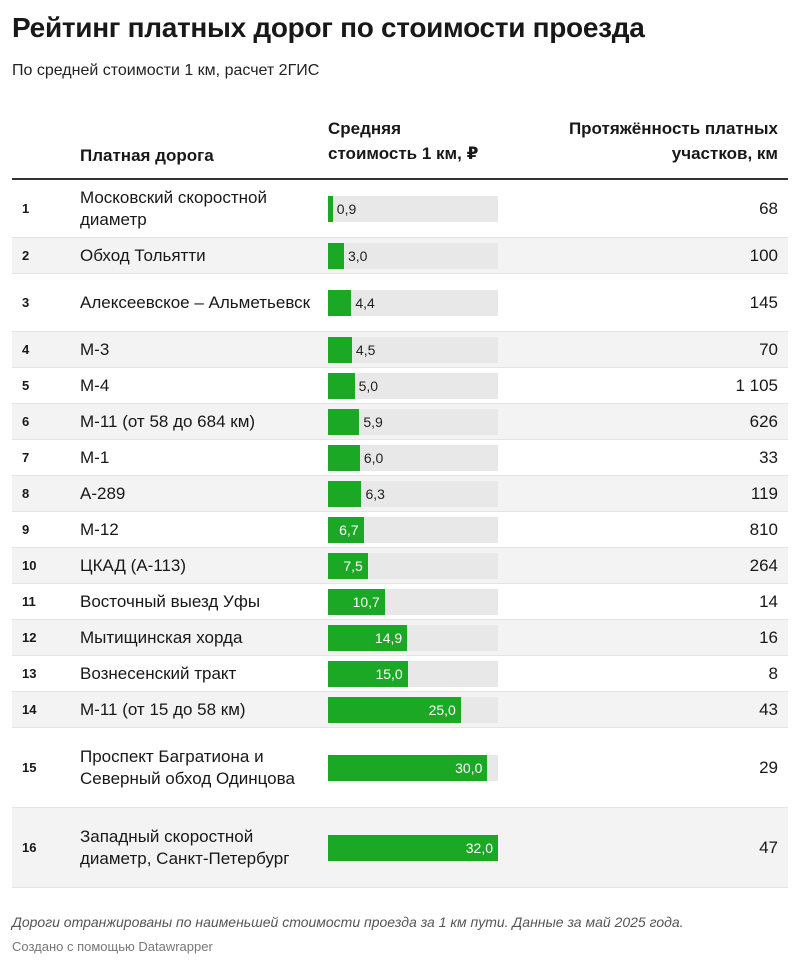  Describe the element at coordinates (400, 602) in the screenshot. I see `table-row: 11 Восточный выезд Уфы 10,7 14` at that location.